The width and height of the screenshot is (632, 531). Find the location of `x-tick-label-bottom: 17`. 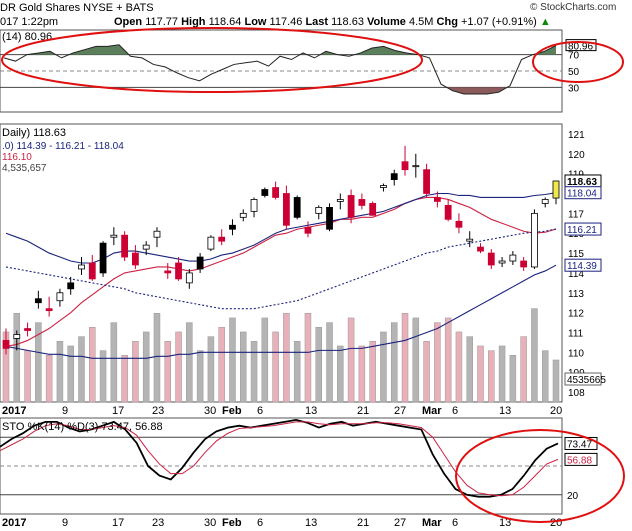

x-tick-label-bottom: 17 is located at coordinates (118, 523).